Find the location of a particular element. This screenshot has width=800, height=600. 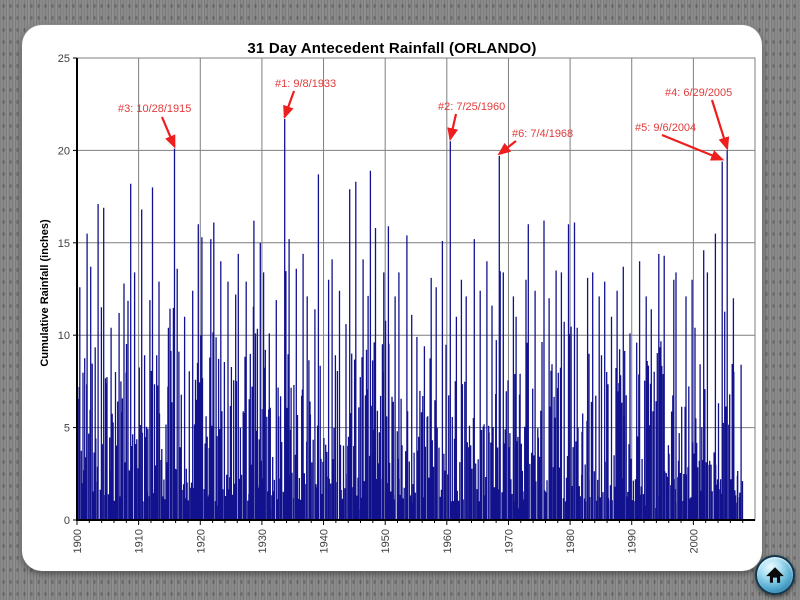

home-button is located at coordinates (775, 575).